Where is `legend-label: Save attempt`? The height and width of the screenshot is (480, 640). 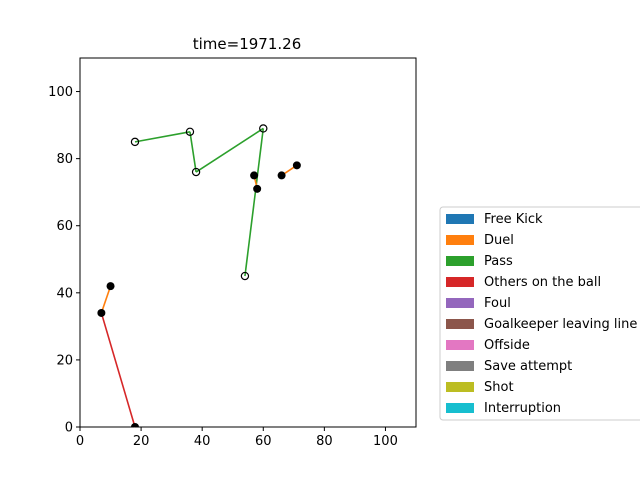
legend-label: Save attempt is located at coordinates (528, 366).